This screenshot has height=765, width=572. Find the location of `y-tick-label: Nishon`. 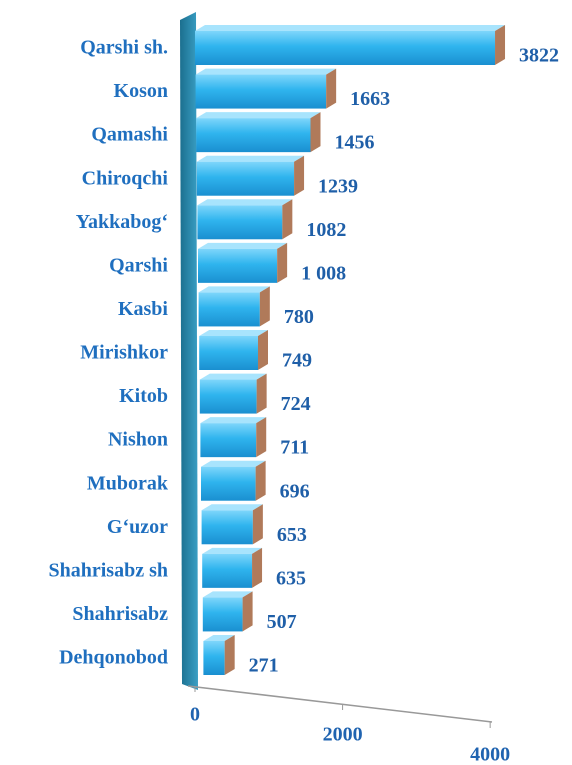

y-tick-label: Nishon is located at coordinates (138, 440).